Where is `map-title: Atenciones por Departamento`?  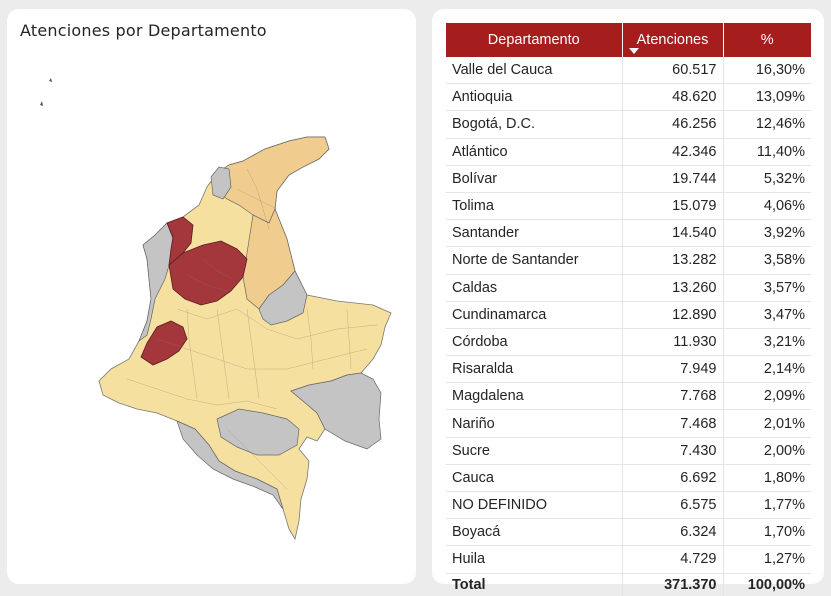 map-title: Atenciones por Departamento is located at coordinates (143, 30).